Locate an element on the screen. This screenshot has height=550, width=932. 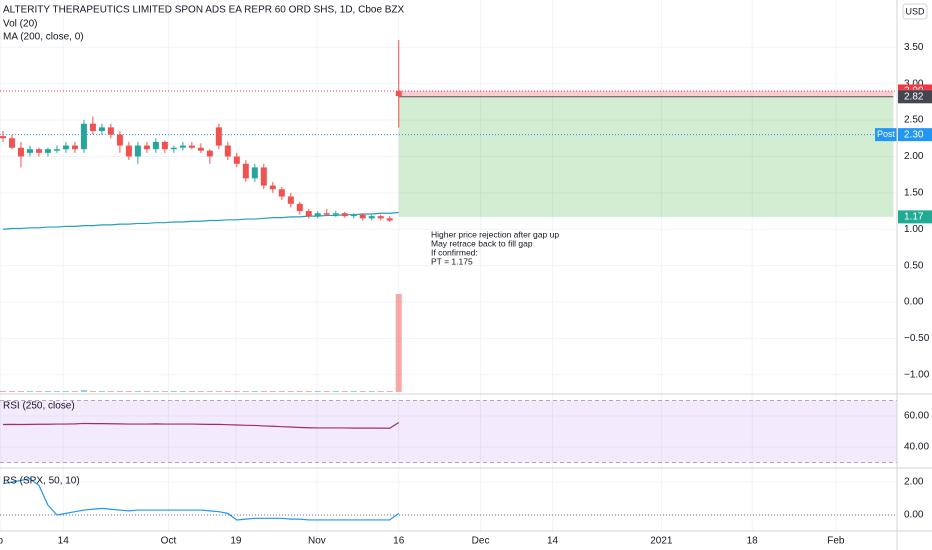
x-tick-label: 19 is located at coordinates (236, 541).